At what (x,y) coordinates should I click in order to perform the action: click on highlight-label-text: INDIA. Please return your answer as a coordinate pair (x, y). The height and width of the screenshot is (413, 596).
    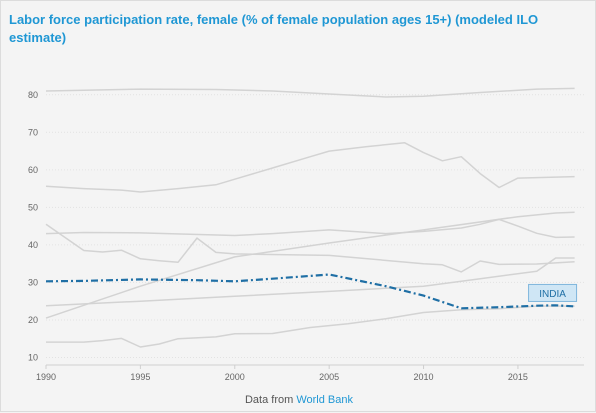
    Looking at the image, I should click on (552, 294).